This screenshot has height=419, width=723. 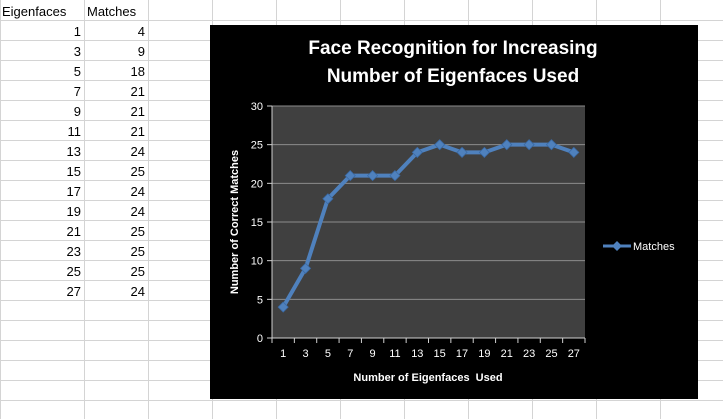 I want to click on cell-eigenfaces: 25, so click(x=73, y=271).